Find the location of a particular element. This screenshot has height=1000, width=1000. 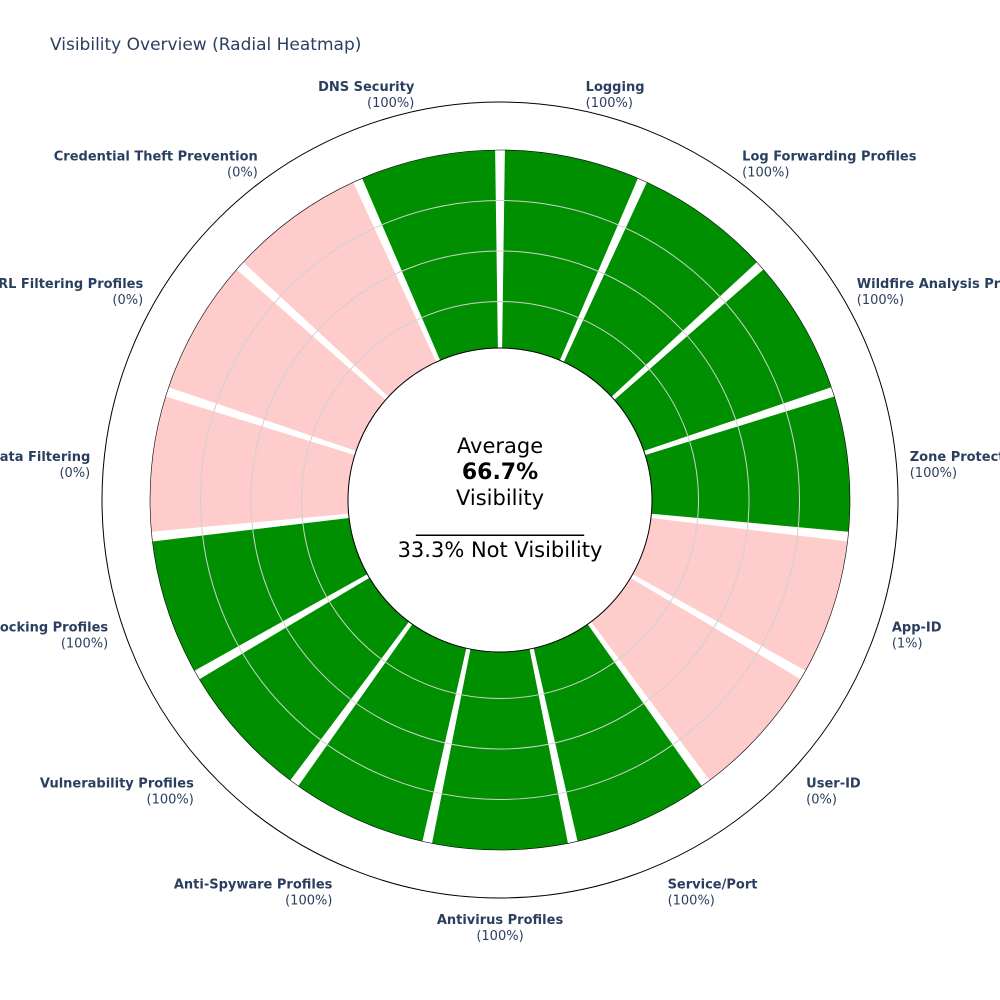

segment-label: Zone Protection is located at coordinates (955, 457).